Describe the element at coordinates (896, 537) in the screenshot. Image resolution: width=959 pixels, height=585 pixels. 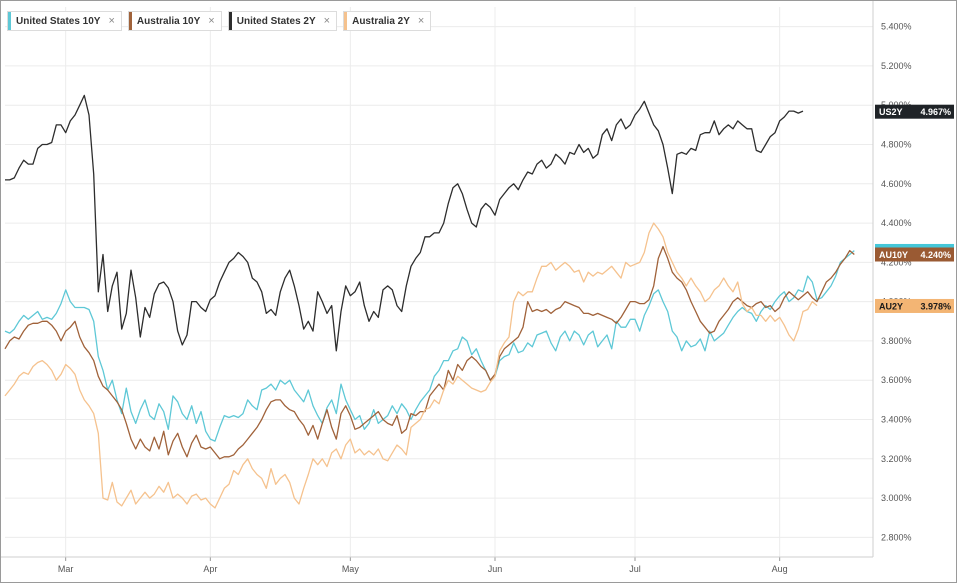
I see `y-tick-label: 2.800%` at that location.